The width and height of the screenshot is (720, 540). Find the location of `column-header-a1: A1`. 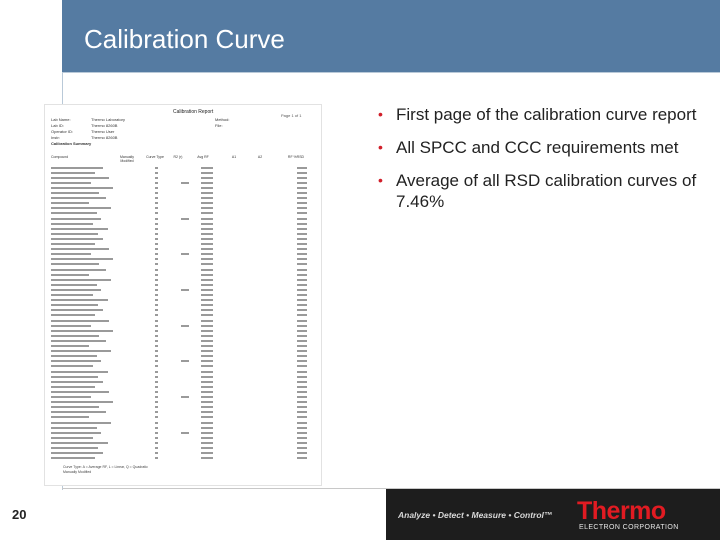

column-header-a1: A1 is located at coordinates (234, 157).